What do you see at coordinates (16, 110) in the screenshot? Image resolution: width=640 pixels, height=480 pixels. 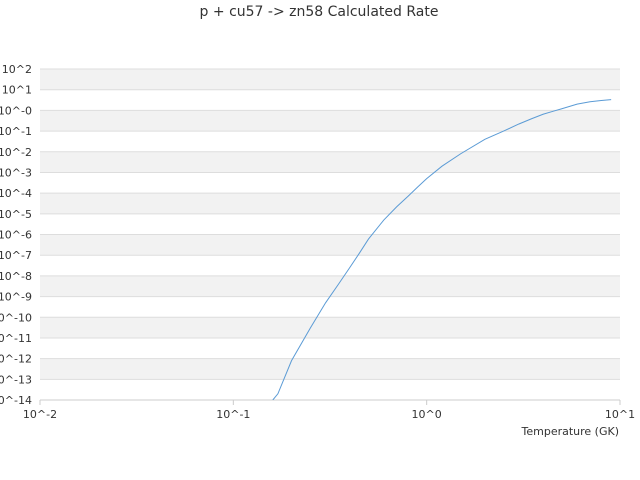 I see `y-tick-label: 10^-0` at bounding box center [16, 110].